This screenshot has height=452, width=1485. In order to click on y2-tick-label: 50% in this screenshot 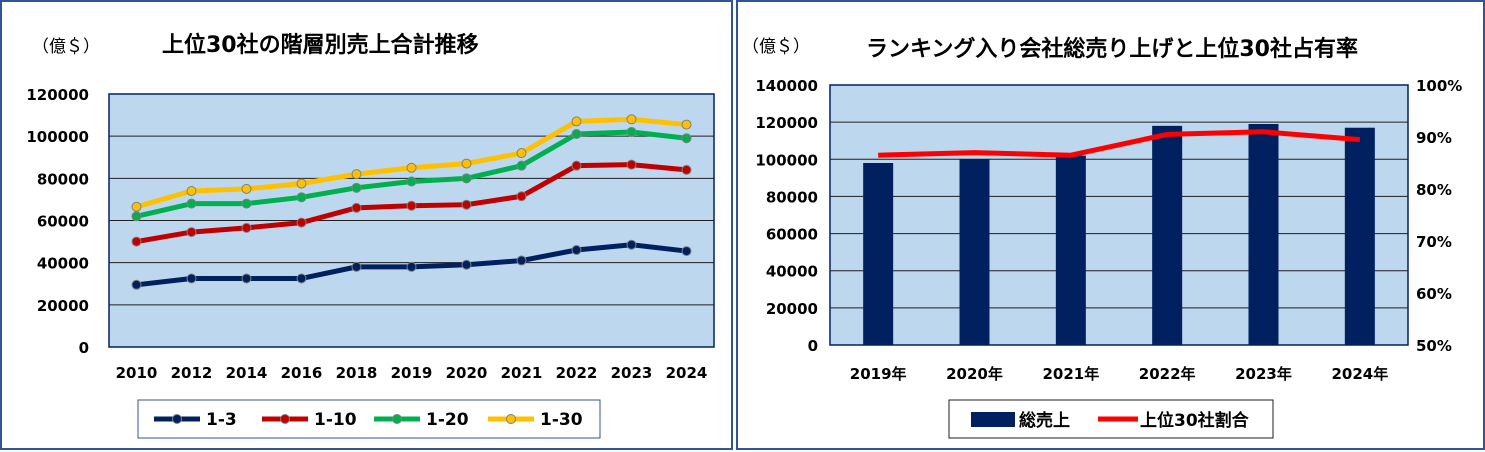, I will do `click(1434, 346)`.